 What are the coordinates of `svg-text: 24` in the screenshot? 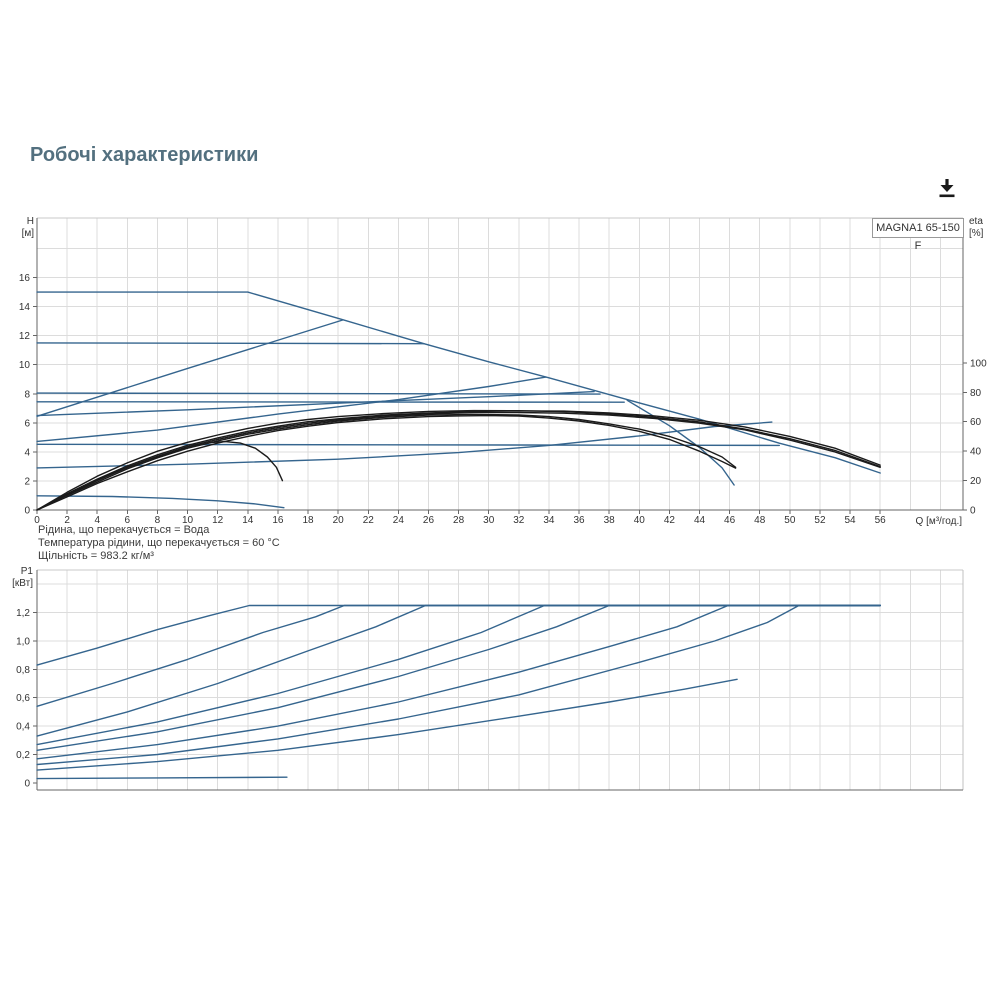 It's located at (399, 520).